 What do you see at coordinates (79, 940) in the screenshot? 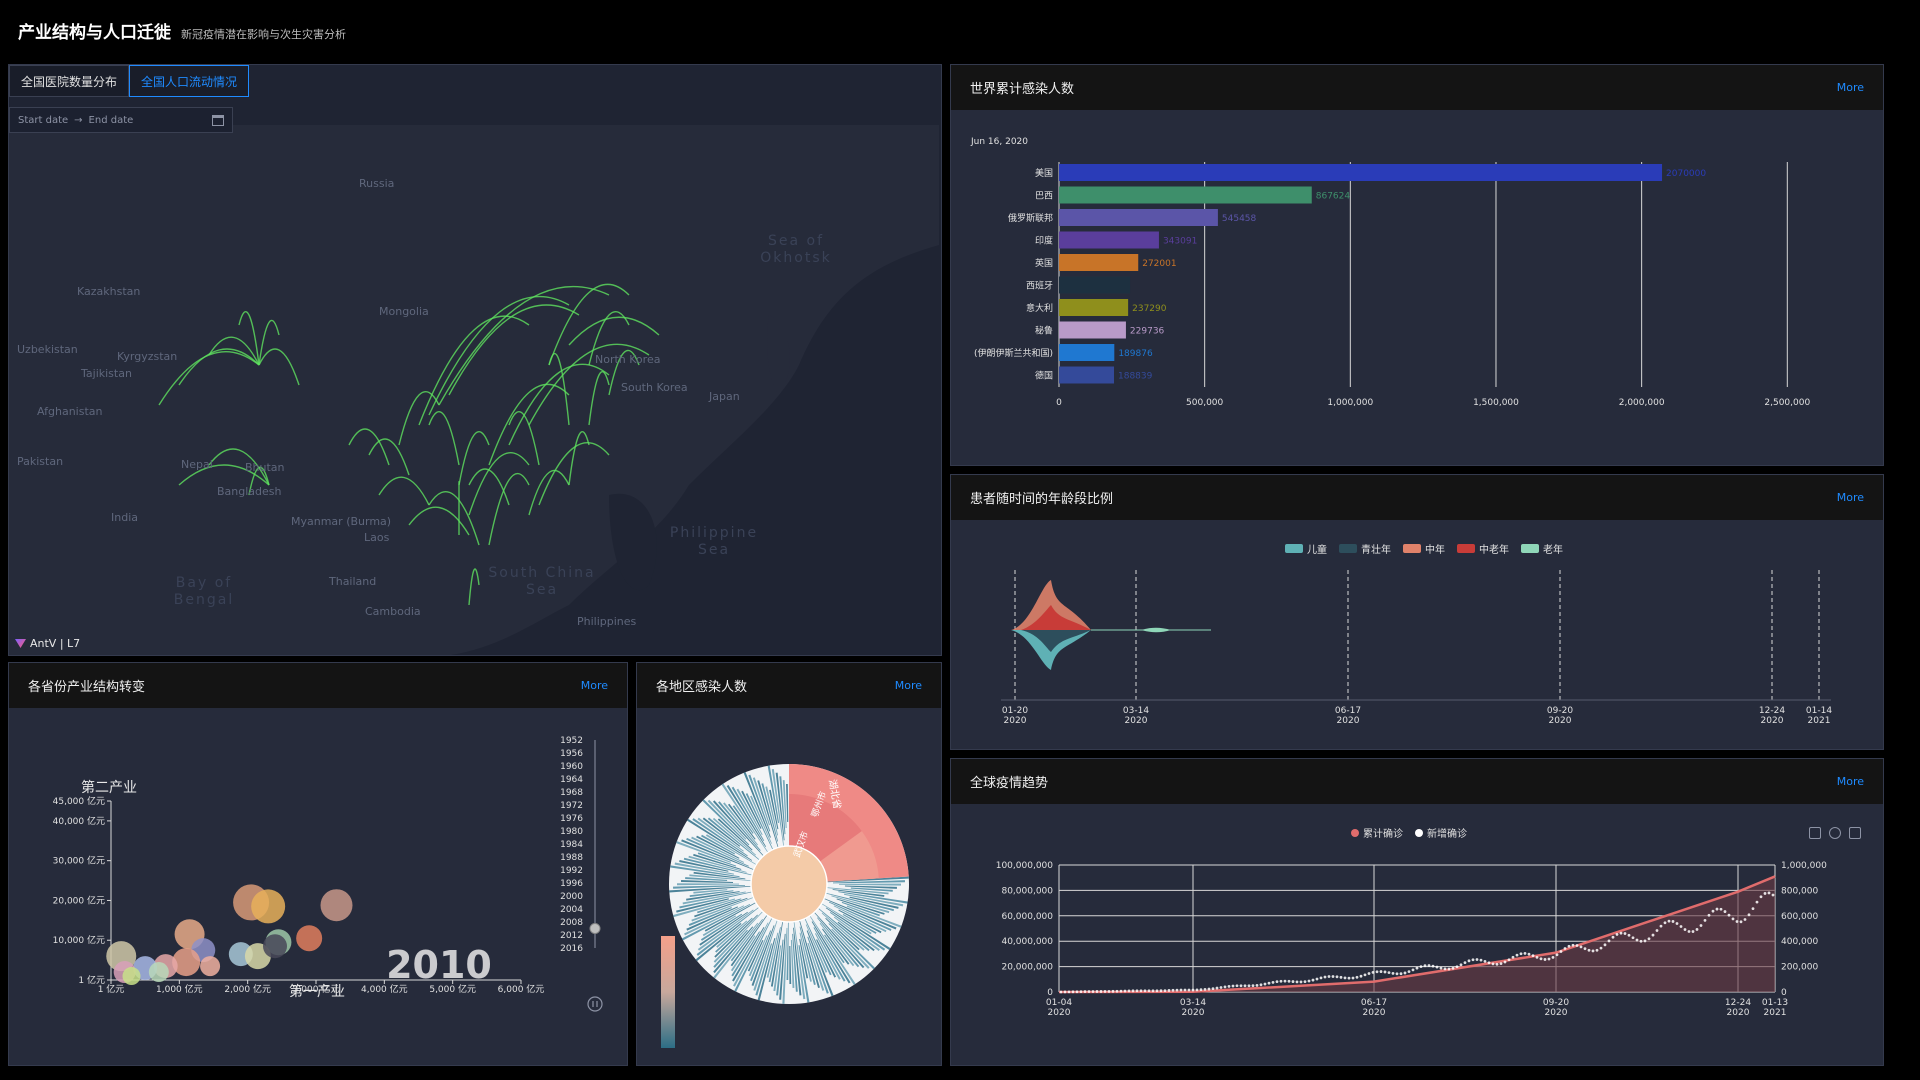
I see `y-tick-label: 10,000 亿元` at bounding box center [79, 940].